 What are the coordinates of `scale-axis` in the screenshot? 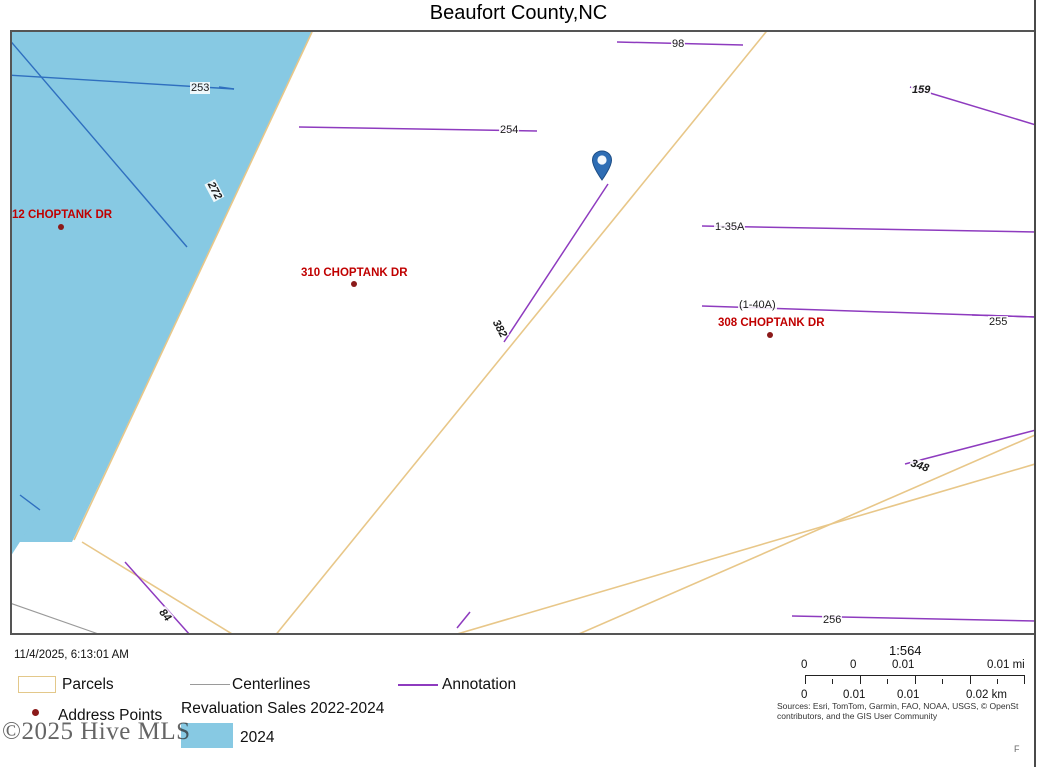 It's located at (915, 679).